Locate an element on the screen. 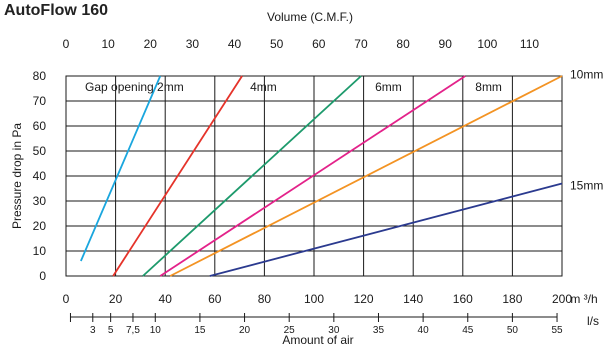  ls-unit-label: l/s is located at coordinates (593, 321).